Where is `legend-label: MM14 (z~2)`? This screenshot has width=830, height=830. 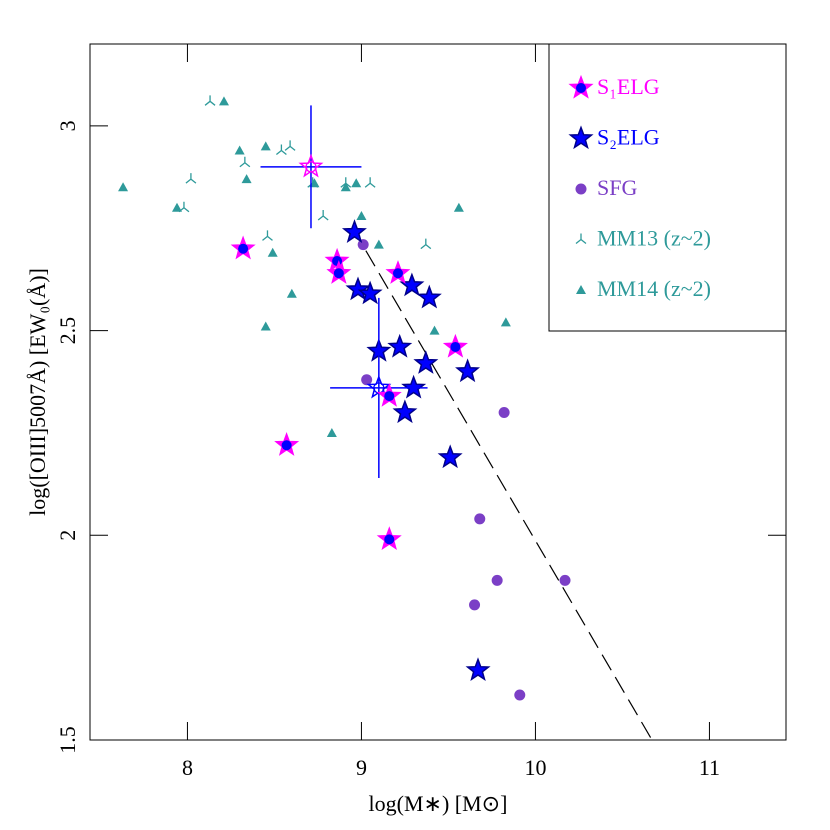 legend-label: MM14 (z~2) is located at coordinates (654, 288).